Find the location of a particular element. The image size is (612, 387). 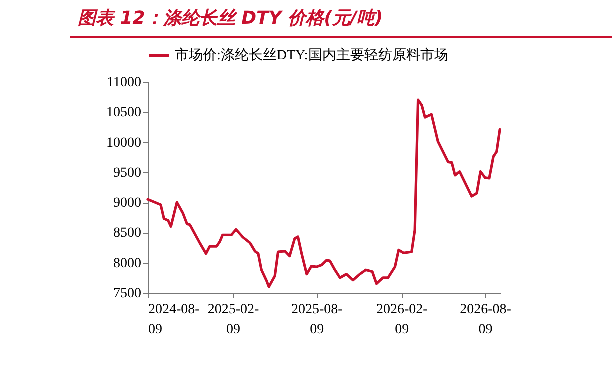

chart-title: 图表 12：涤纶长丝 DTY 价格(元/吨) is located at coordinates (341, 22).